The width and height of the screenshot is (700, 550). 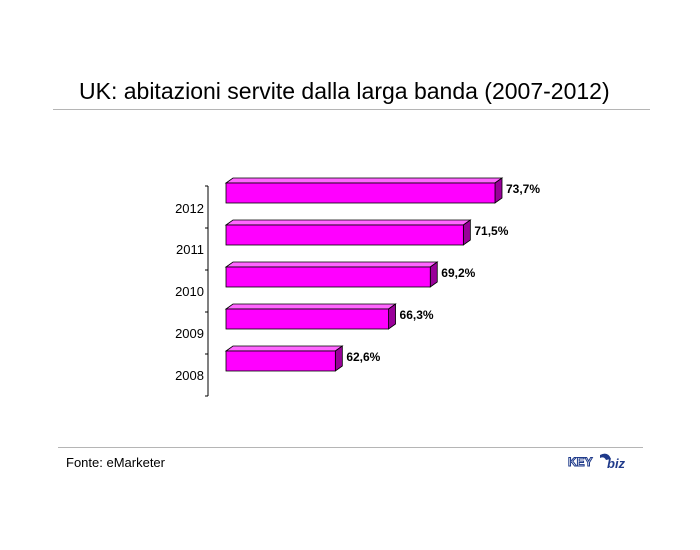 What do you see at coordinates (189, 208) in the screenshot?
I see `category-label: 2012` at bounding box center [189, 208].